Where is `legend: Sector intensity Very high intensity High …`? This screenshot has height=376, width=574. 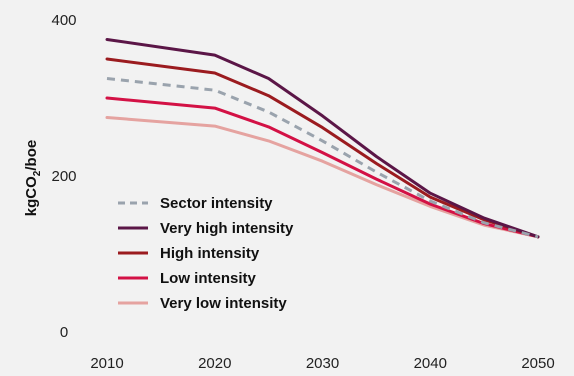
legend: Sector intensity Very high intensity High … is located at coordinates (206, 253).